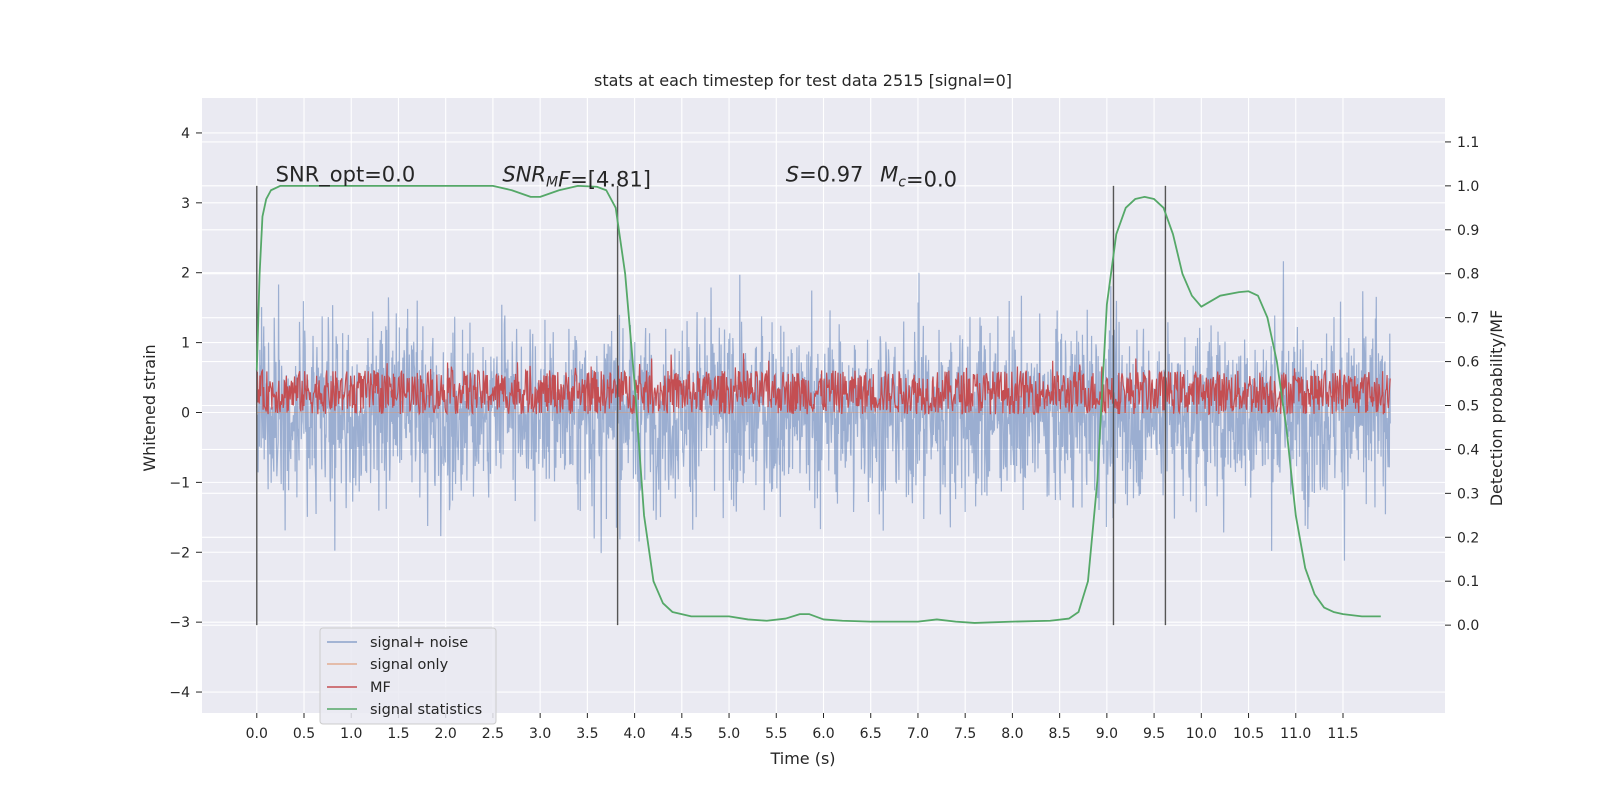  I want to click on y-left-tick-label-3: −1, so click(179, 483).